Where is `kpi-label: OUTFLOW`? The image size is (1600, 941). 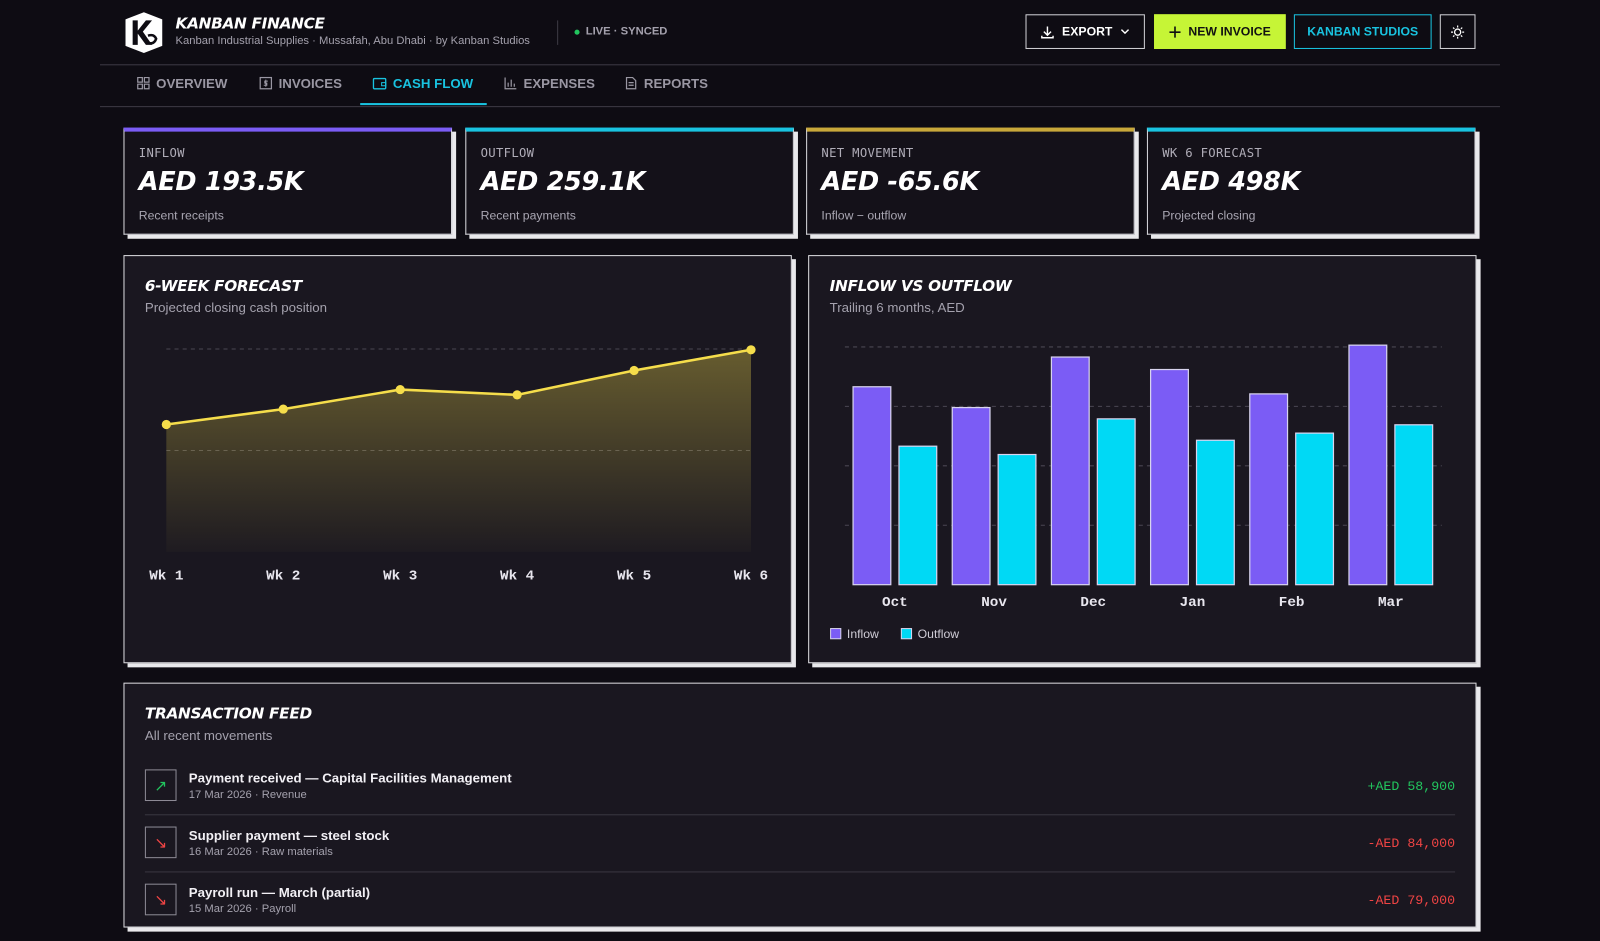
kpi-label: OUTFLOW is located at coordinates (507, 153).